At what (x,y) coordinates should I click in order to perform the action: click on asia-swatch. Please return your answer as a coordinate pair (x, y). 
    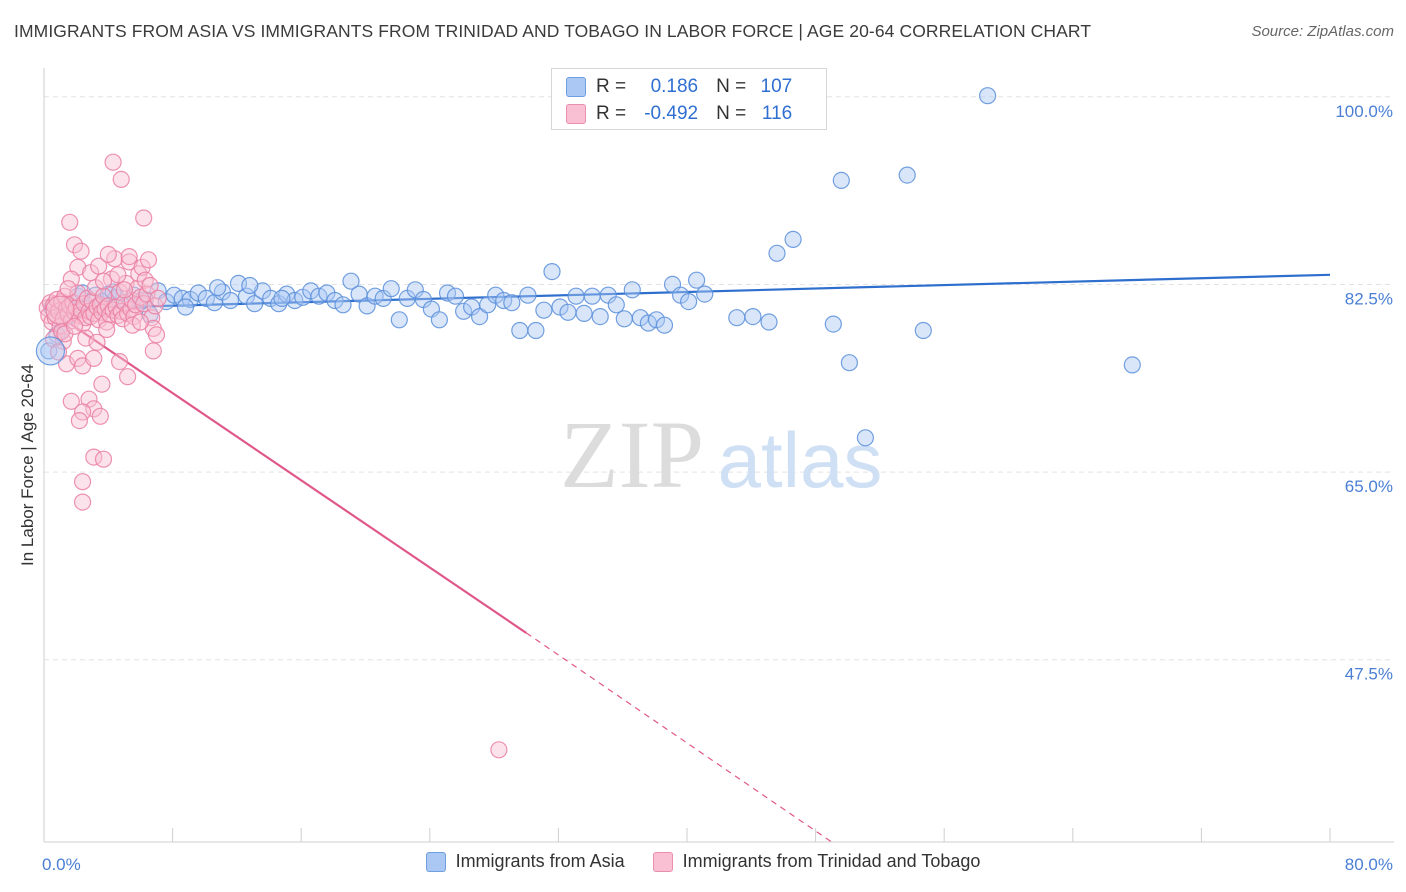
    Looking at the image, I should click on (576, 87).